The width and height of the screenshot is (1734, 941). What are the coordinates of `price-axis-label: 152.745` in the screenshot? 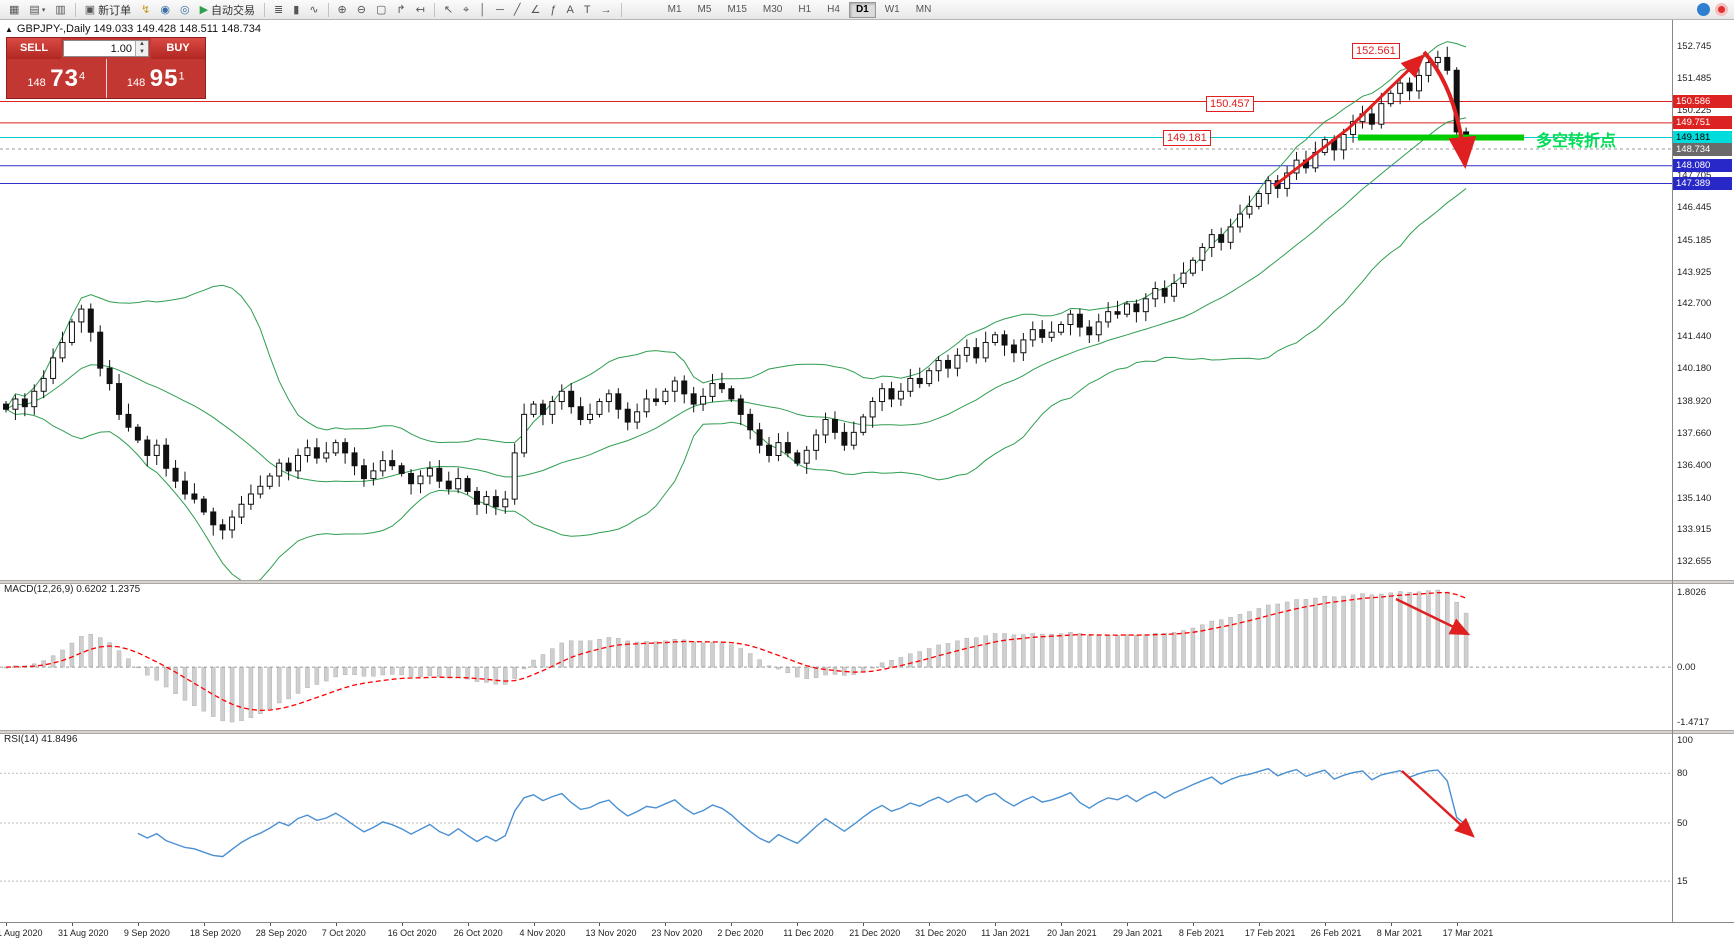 It's located at (1694, 46).